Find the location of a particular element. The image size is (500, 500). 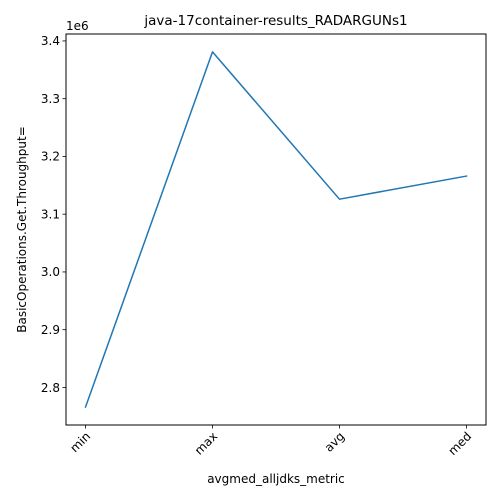

y-tick-label: 2.8 is located at coordinates (50, 388).